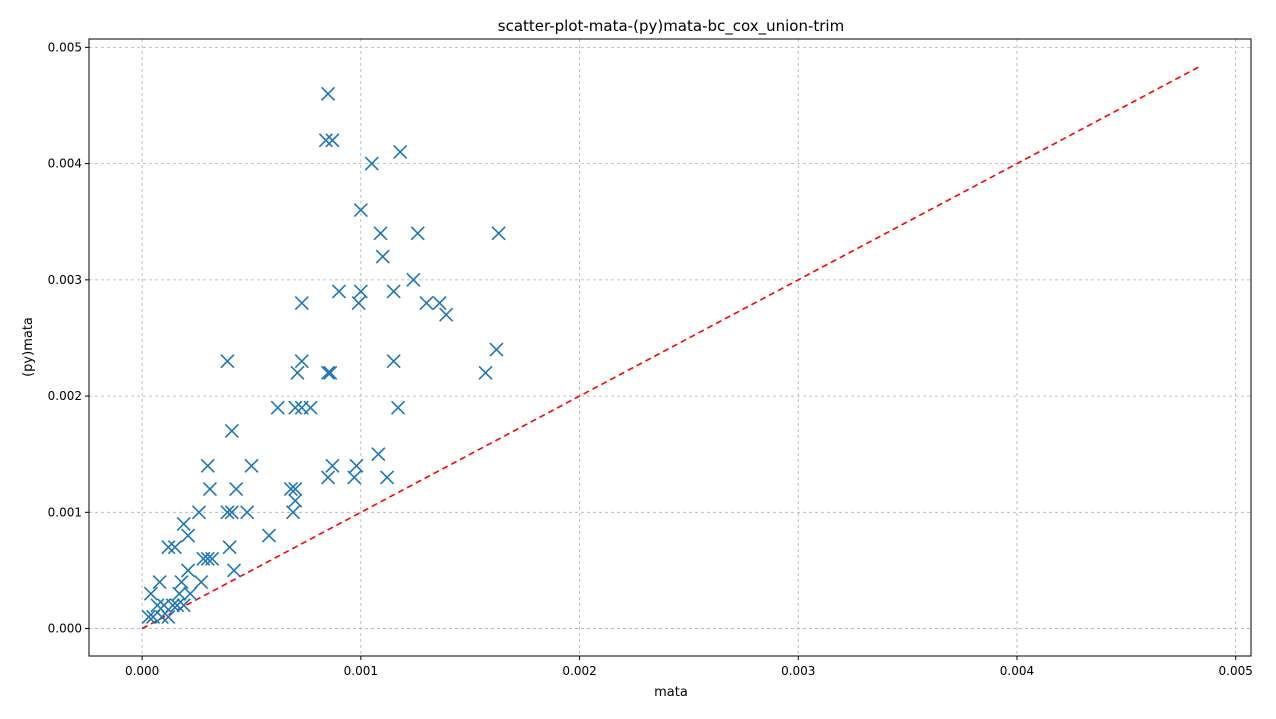 The image size is (1276, 719). Describe the element at coordinates (142, 671) in the screenshot. I see `x-tick-label: 0.000` at that location.